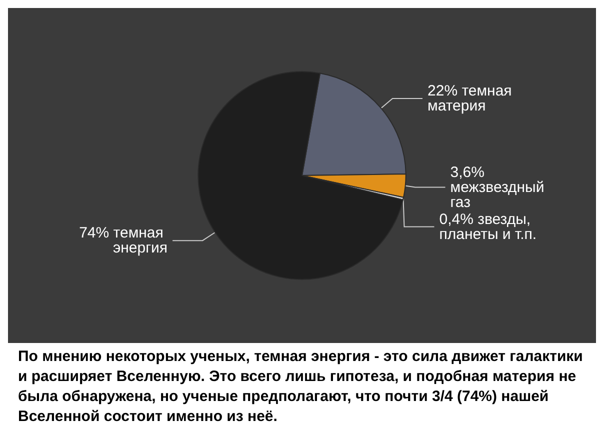  What do you see at coordinates (123, 240) in the screenshot?
I see `slice-label: 74% темная энергия` at bounding box center [123, 240].